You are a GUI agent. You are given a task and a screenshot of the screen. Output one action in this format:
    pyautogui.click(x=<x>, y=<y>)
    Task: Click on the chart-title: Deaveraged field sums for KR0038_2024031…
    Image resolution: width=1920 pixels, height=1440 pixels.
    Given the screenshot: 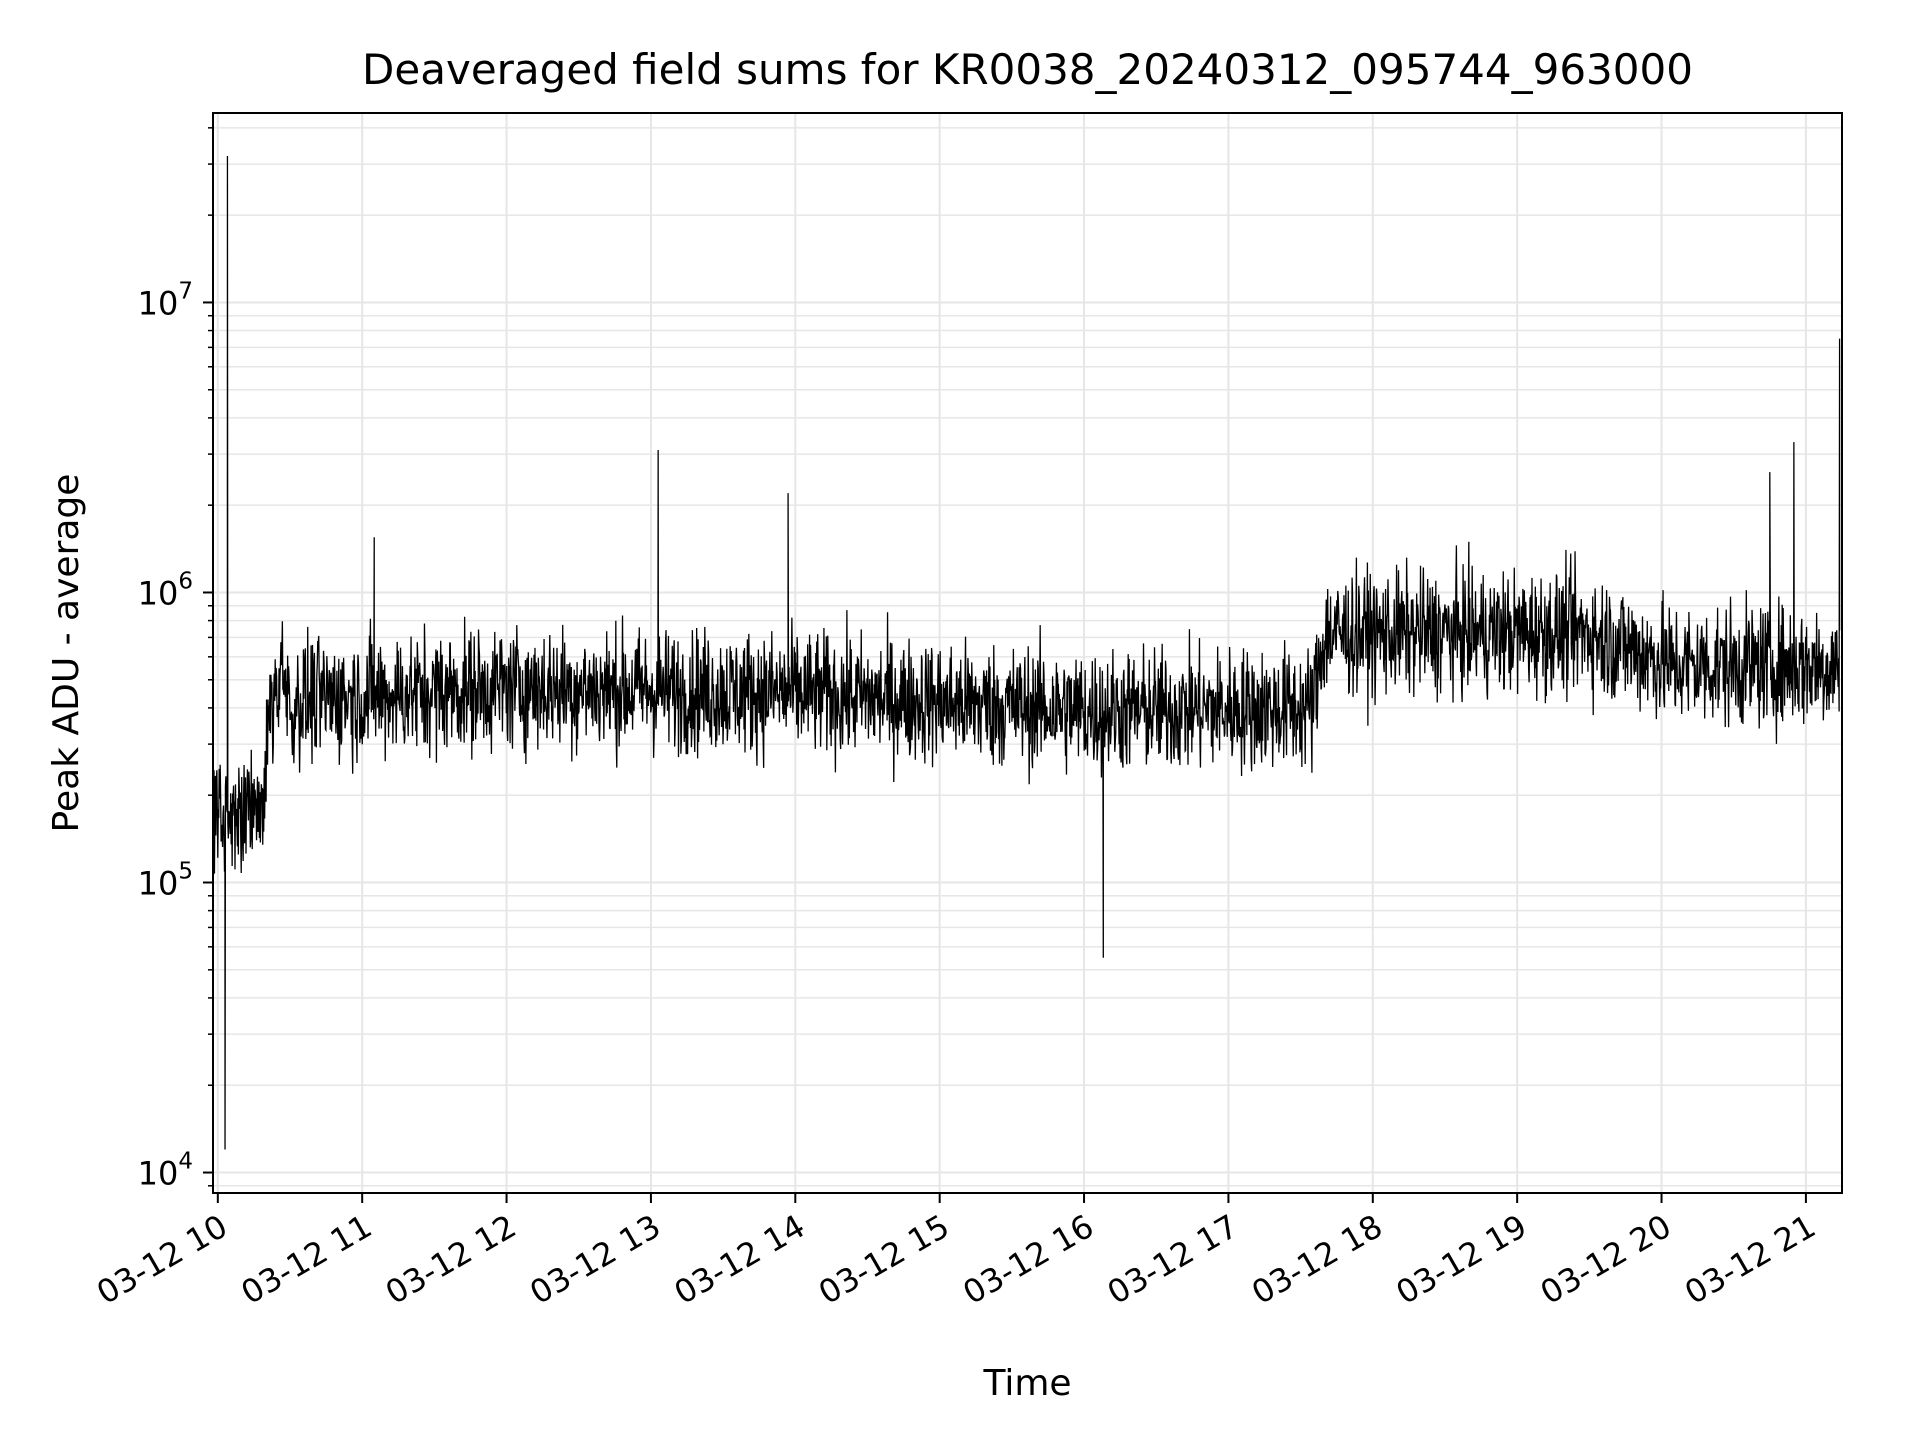 What is the action you would take?
    pyautogui.click(x=1027, y=69)
    